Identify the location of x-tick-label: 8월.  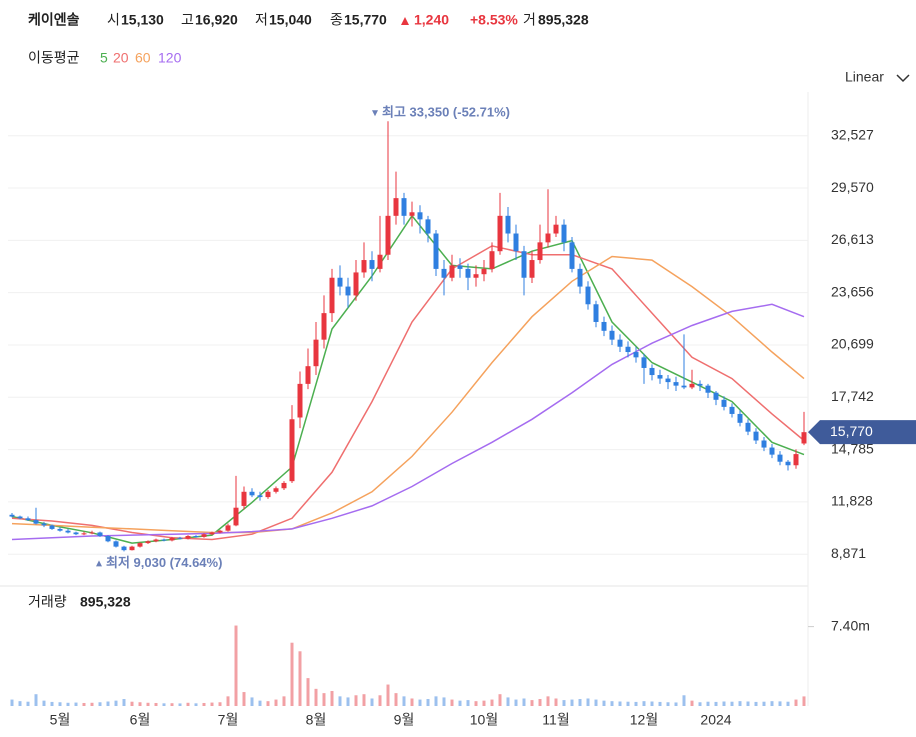
(316, 720).